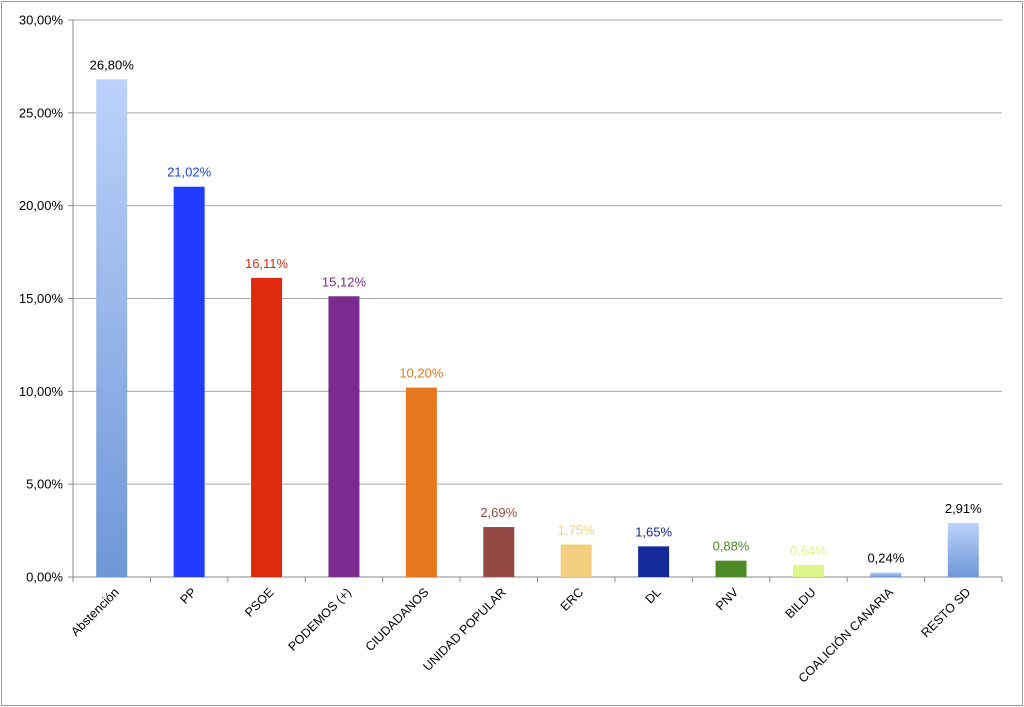 This screenshot has height=707, width=1024. I want to click on data-label: 21,02%, so click(189, 172).